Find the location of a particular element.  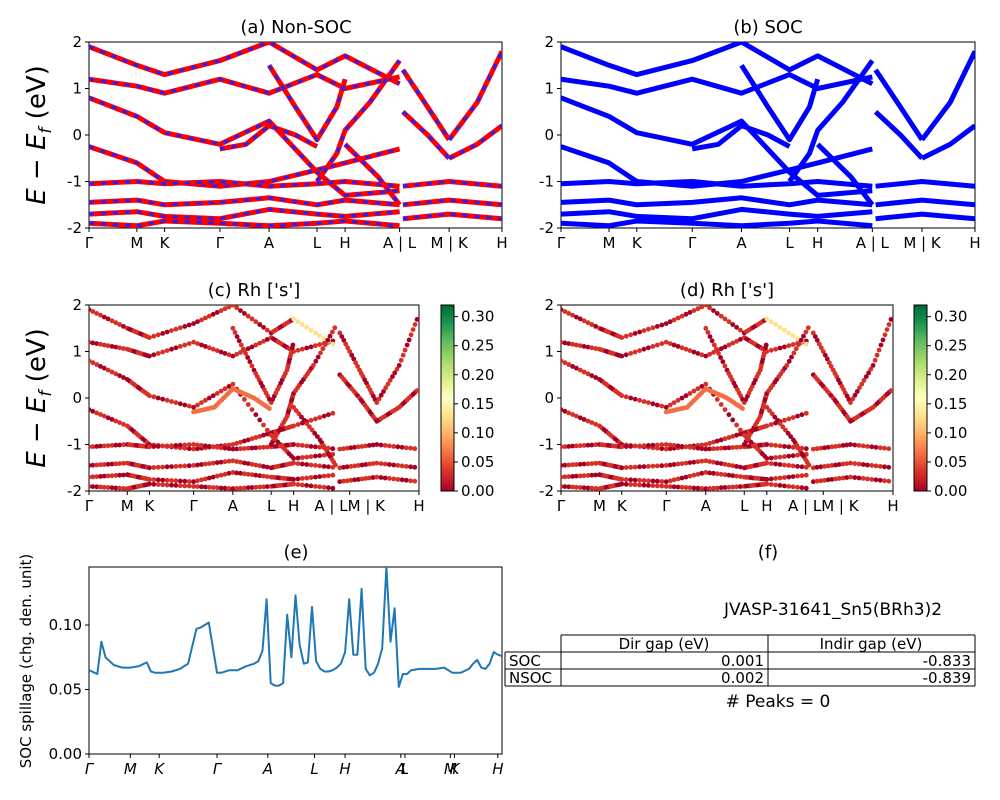

band-line-overlay is located at coordinates (452, 216).